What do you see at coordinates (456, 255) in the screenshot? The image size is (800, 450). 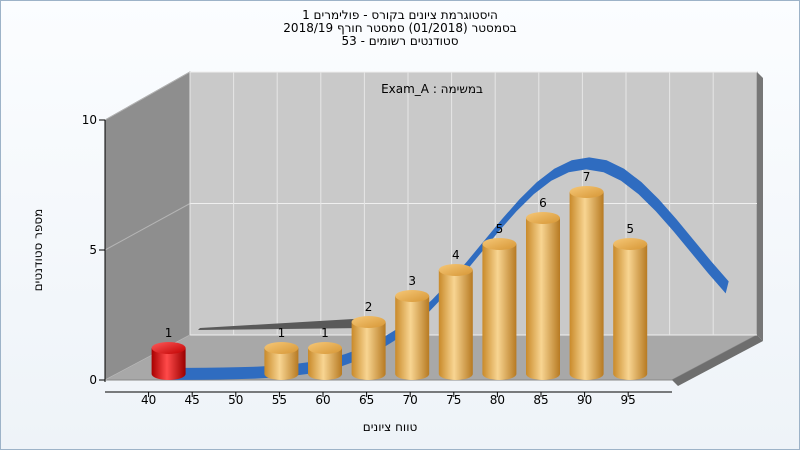 I see `data-label: 4` at bounding box center [456, 255].